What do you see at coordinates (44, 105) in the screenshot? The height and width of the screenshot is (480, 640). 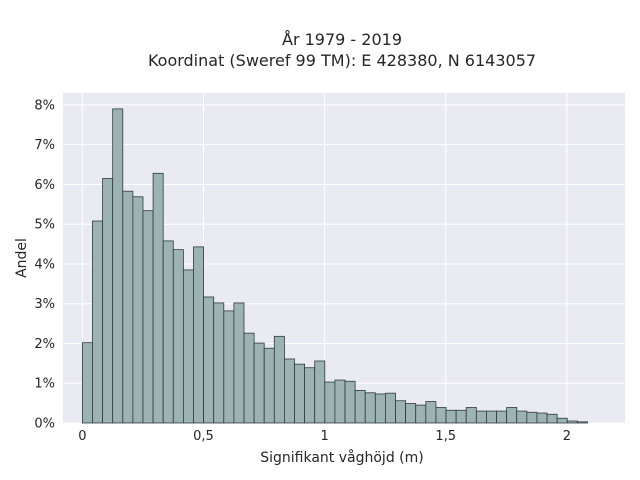 I see `y-tick-label: 8%` at bounding box center [44, 105].